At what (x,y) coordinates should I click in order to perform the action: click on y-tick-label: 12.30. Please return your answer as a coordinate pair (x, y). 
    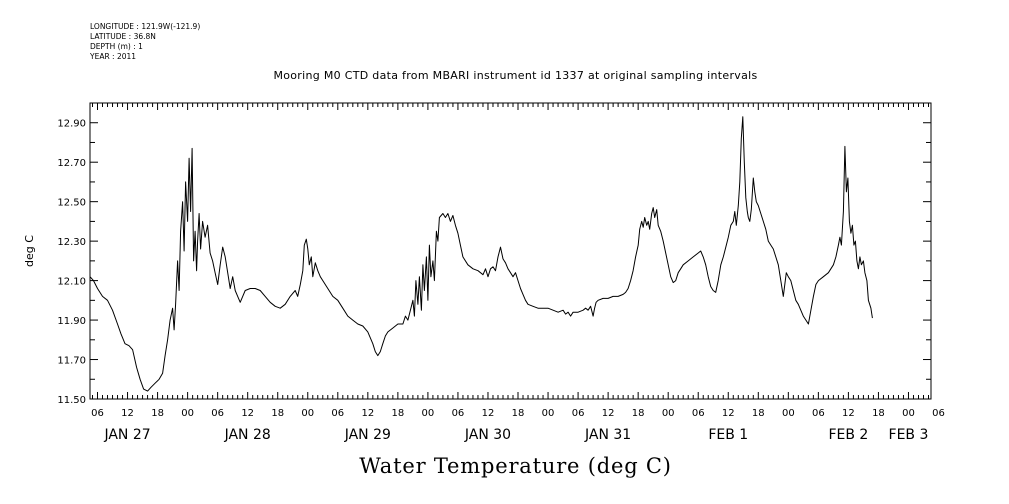
    Looking at the image, I should click on (71, 242).